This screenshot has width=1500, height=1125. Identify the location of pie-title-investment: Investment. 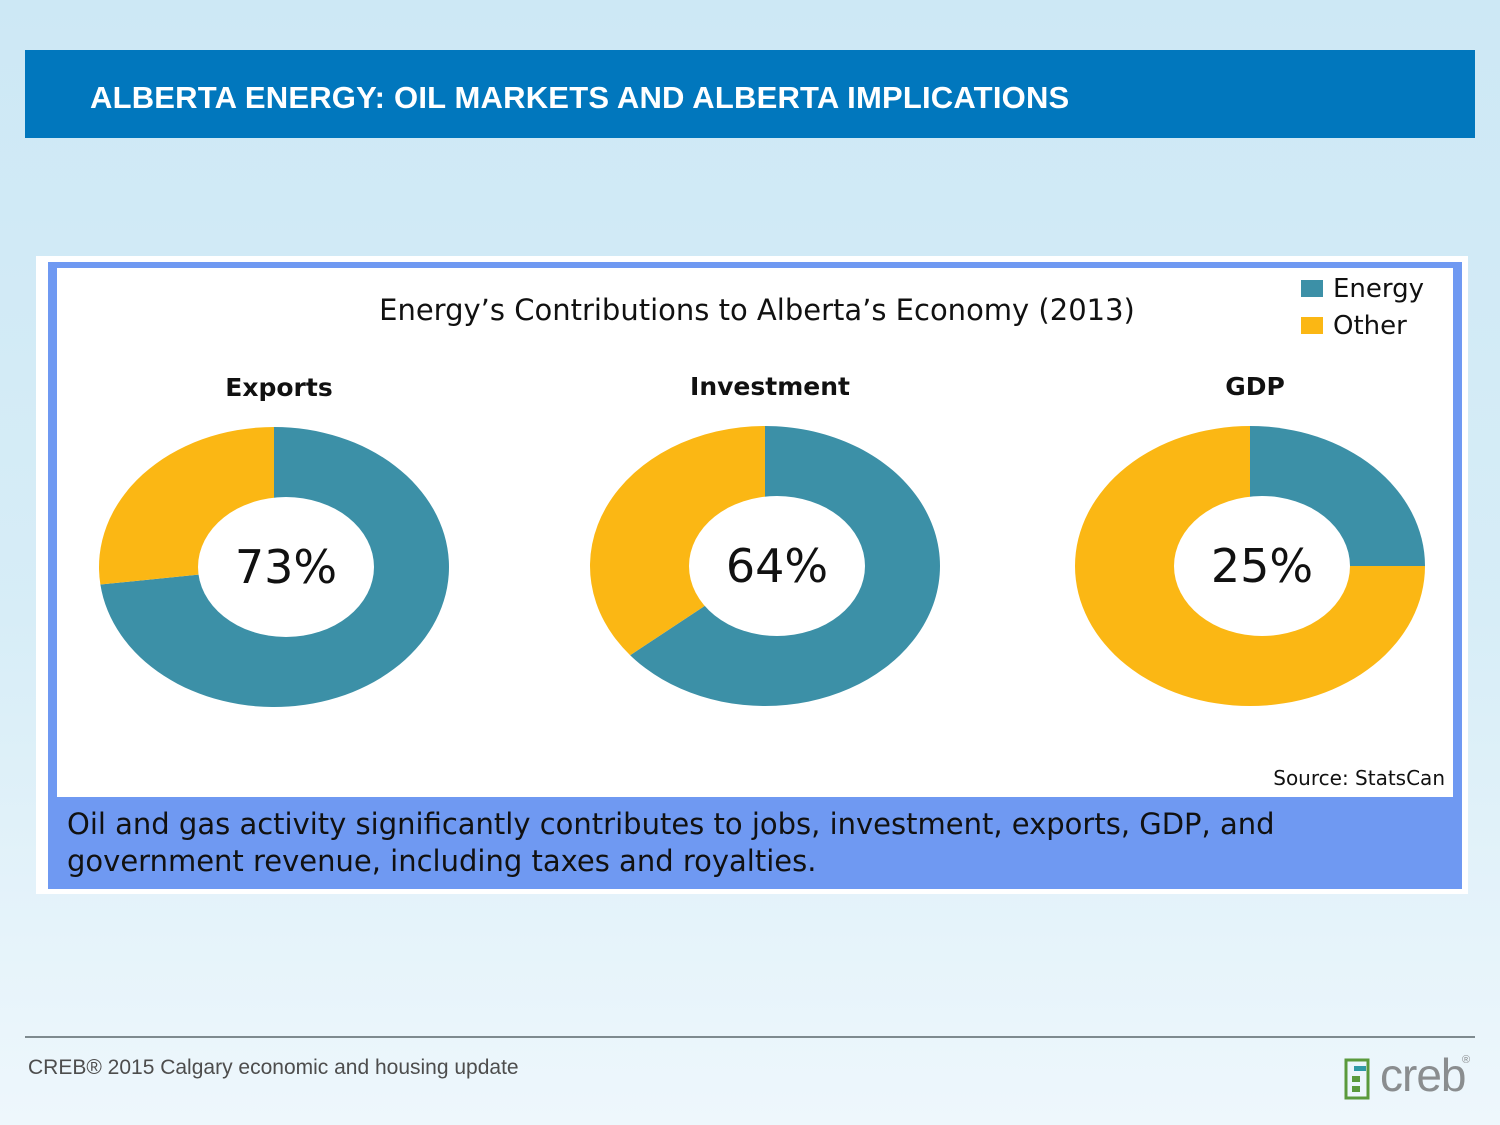
(770, 386).